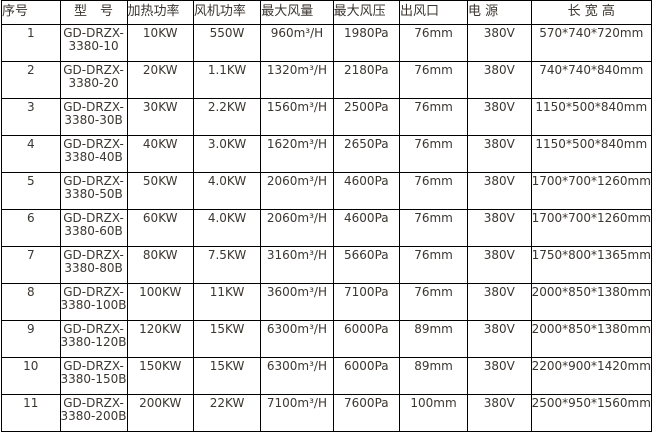  What do you see at coordinates (31, 12) in the screenshot?
I see `header-index: 序号` at bounding box center [31, 12].